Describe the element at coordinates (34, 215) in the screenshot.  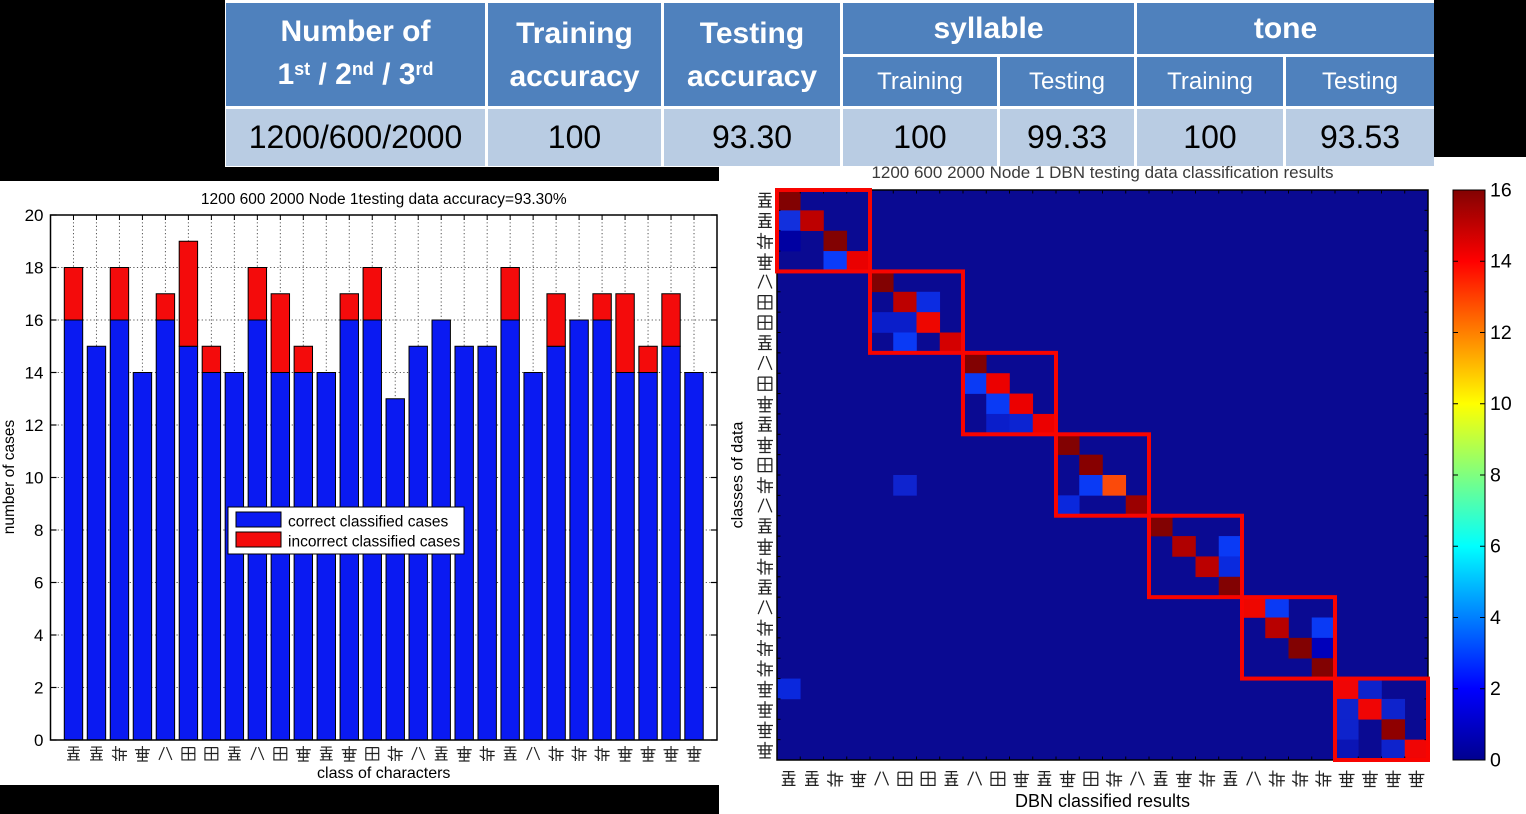
I see `svg-text: 20` at that location.